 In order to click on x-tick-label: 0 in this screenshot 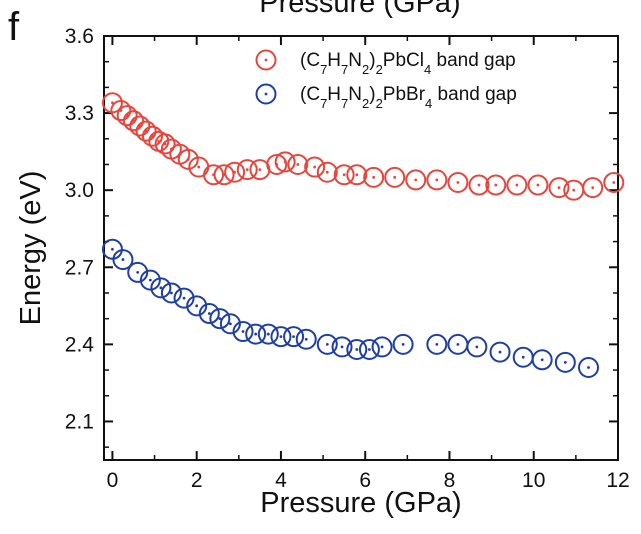, I will do `click(113, 480)`.